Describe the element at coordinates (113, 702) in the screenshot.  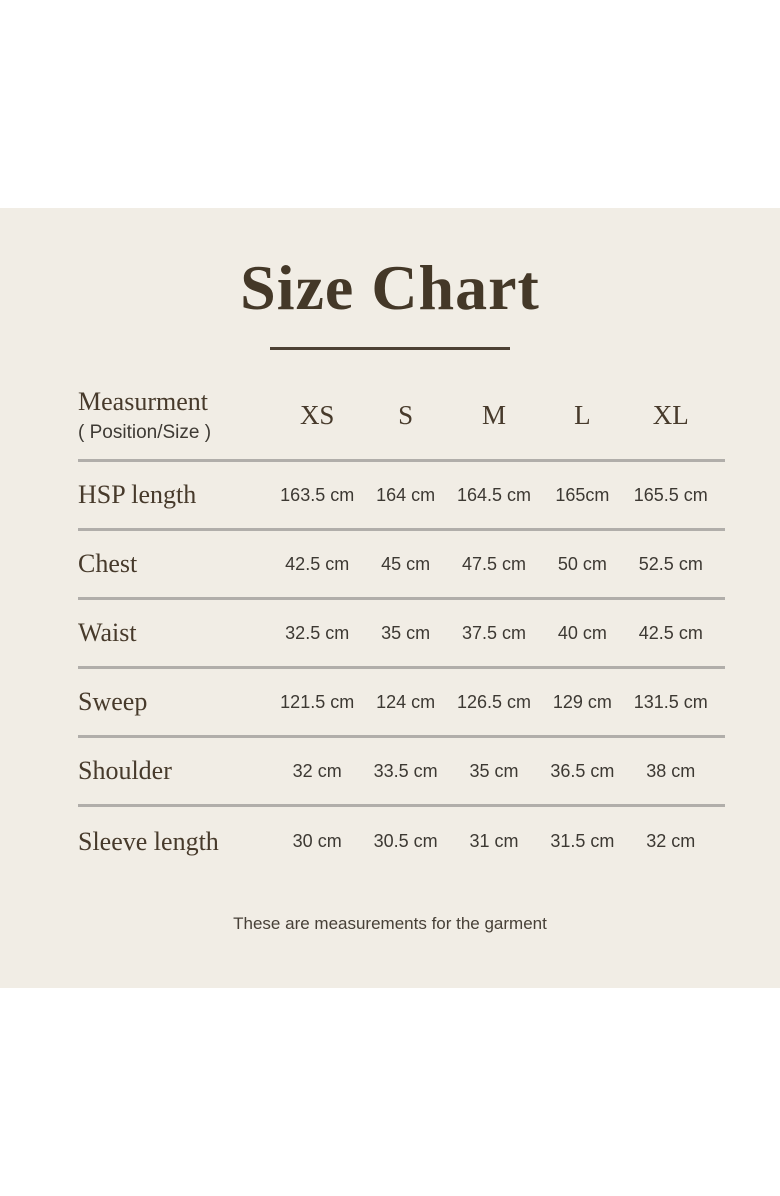
I see `row-label: Sweep` at that location.